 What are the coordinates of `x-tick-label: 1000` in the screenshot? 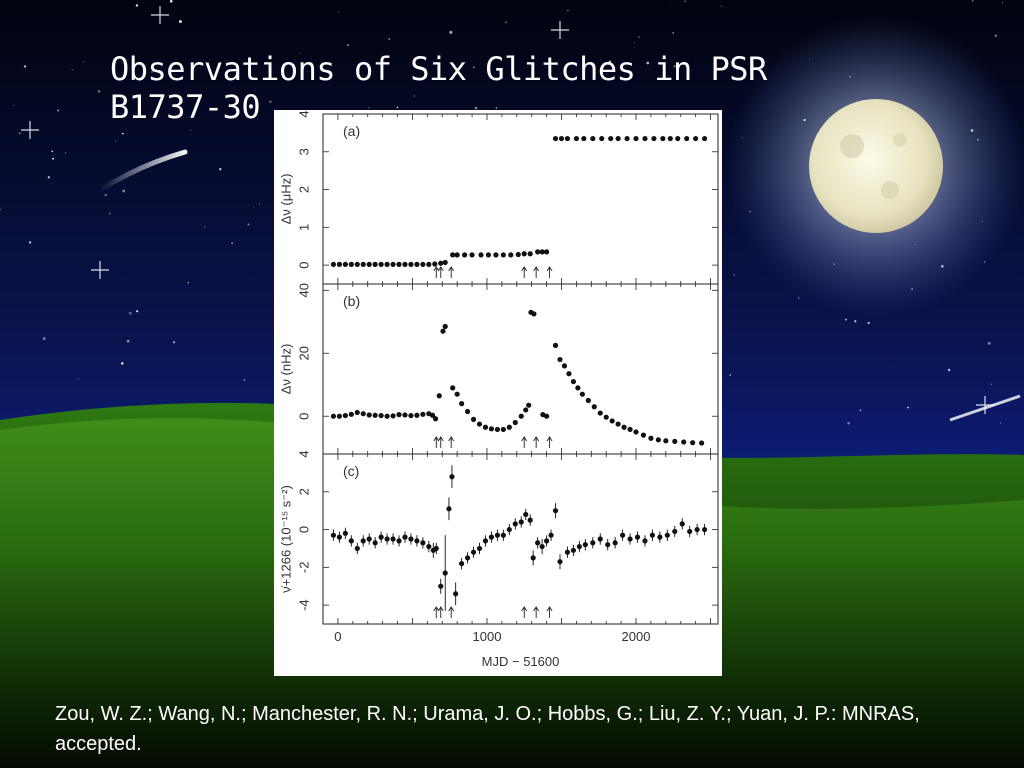 It's located at (487, 636).